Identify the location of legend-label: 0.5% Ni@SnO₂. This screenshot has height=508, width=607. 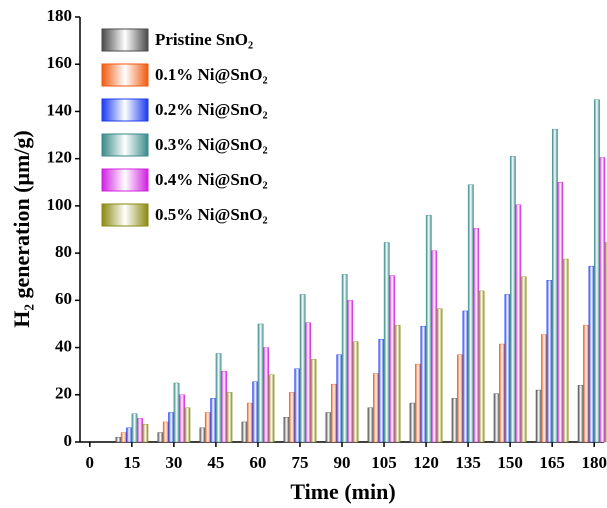
(211, 214).